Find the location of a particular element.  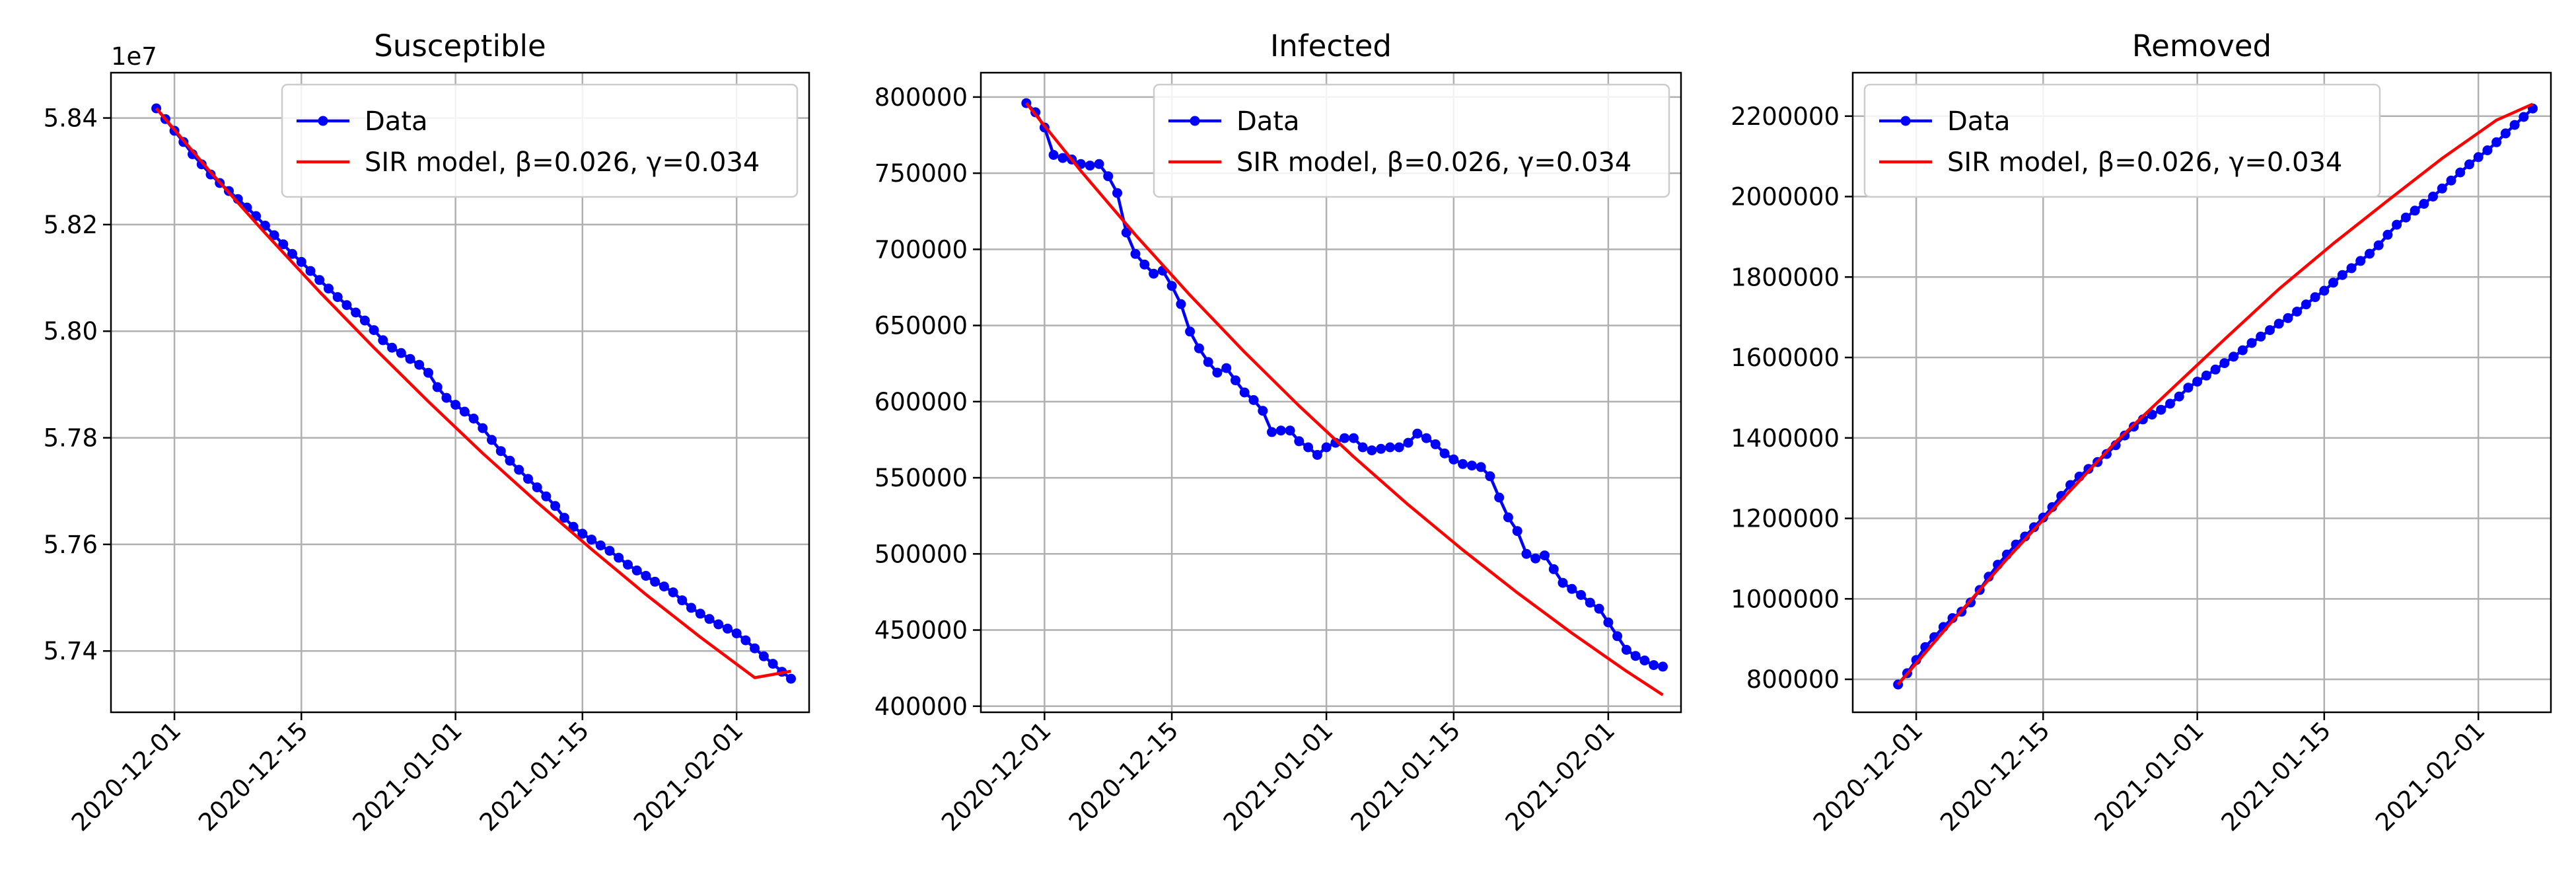

x-tick-label: 2020-12-15 is located at coordinates (253, 776).